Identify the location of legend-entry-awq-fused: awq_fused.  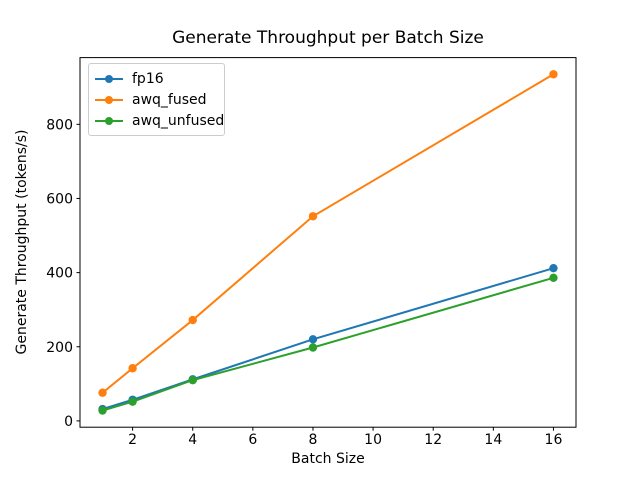
(156, 99).